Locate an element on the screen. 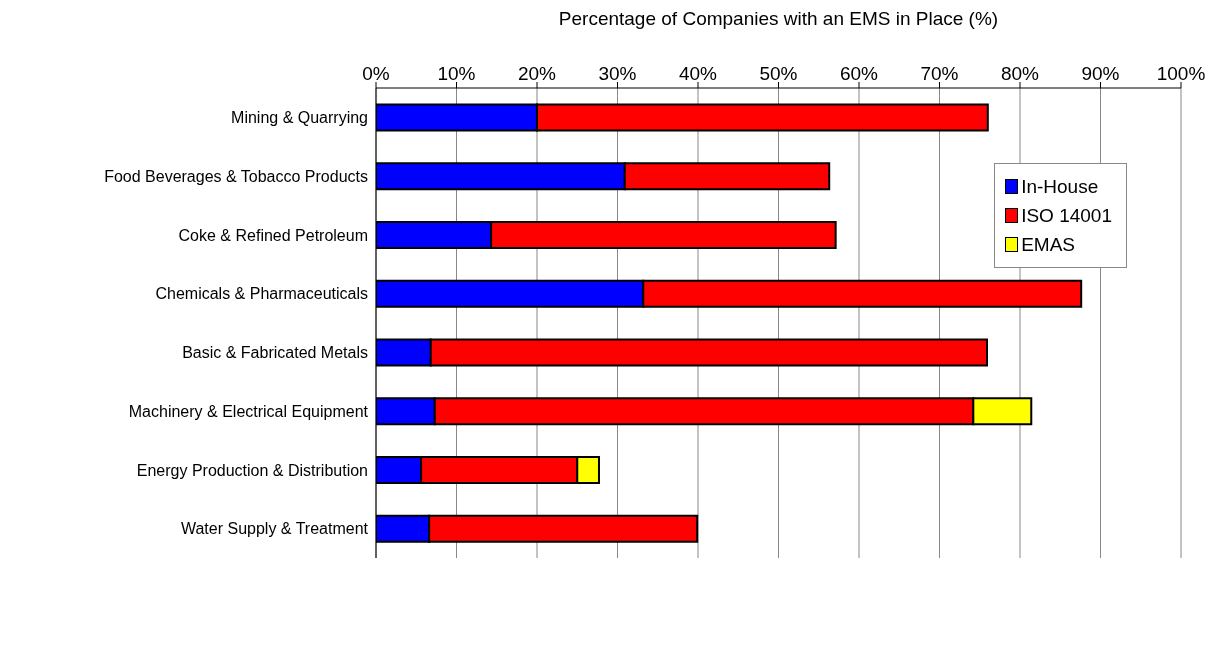  x-tick-label: 80% is located at coordinates (1020, 73).